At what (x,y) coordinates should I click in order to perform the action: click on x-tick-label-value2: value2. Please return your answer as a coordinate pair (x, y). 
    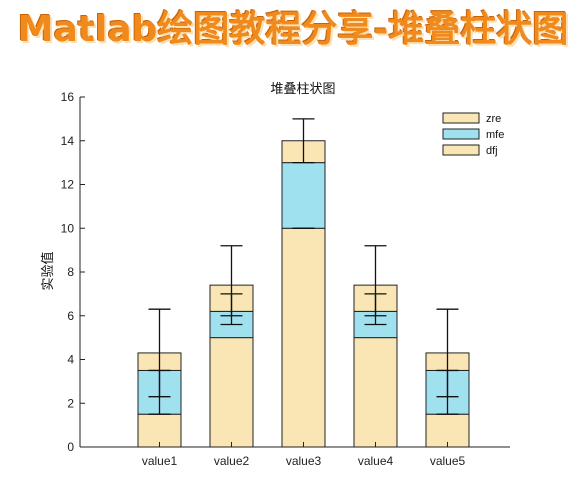
    Looking at the image, I should click on (232, 461).